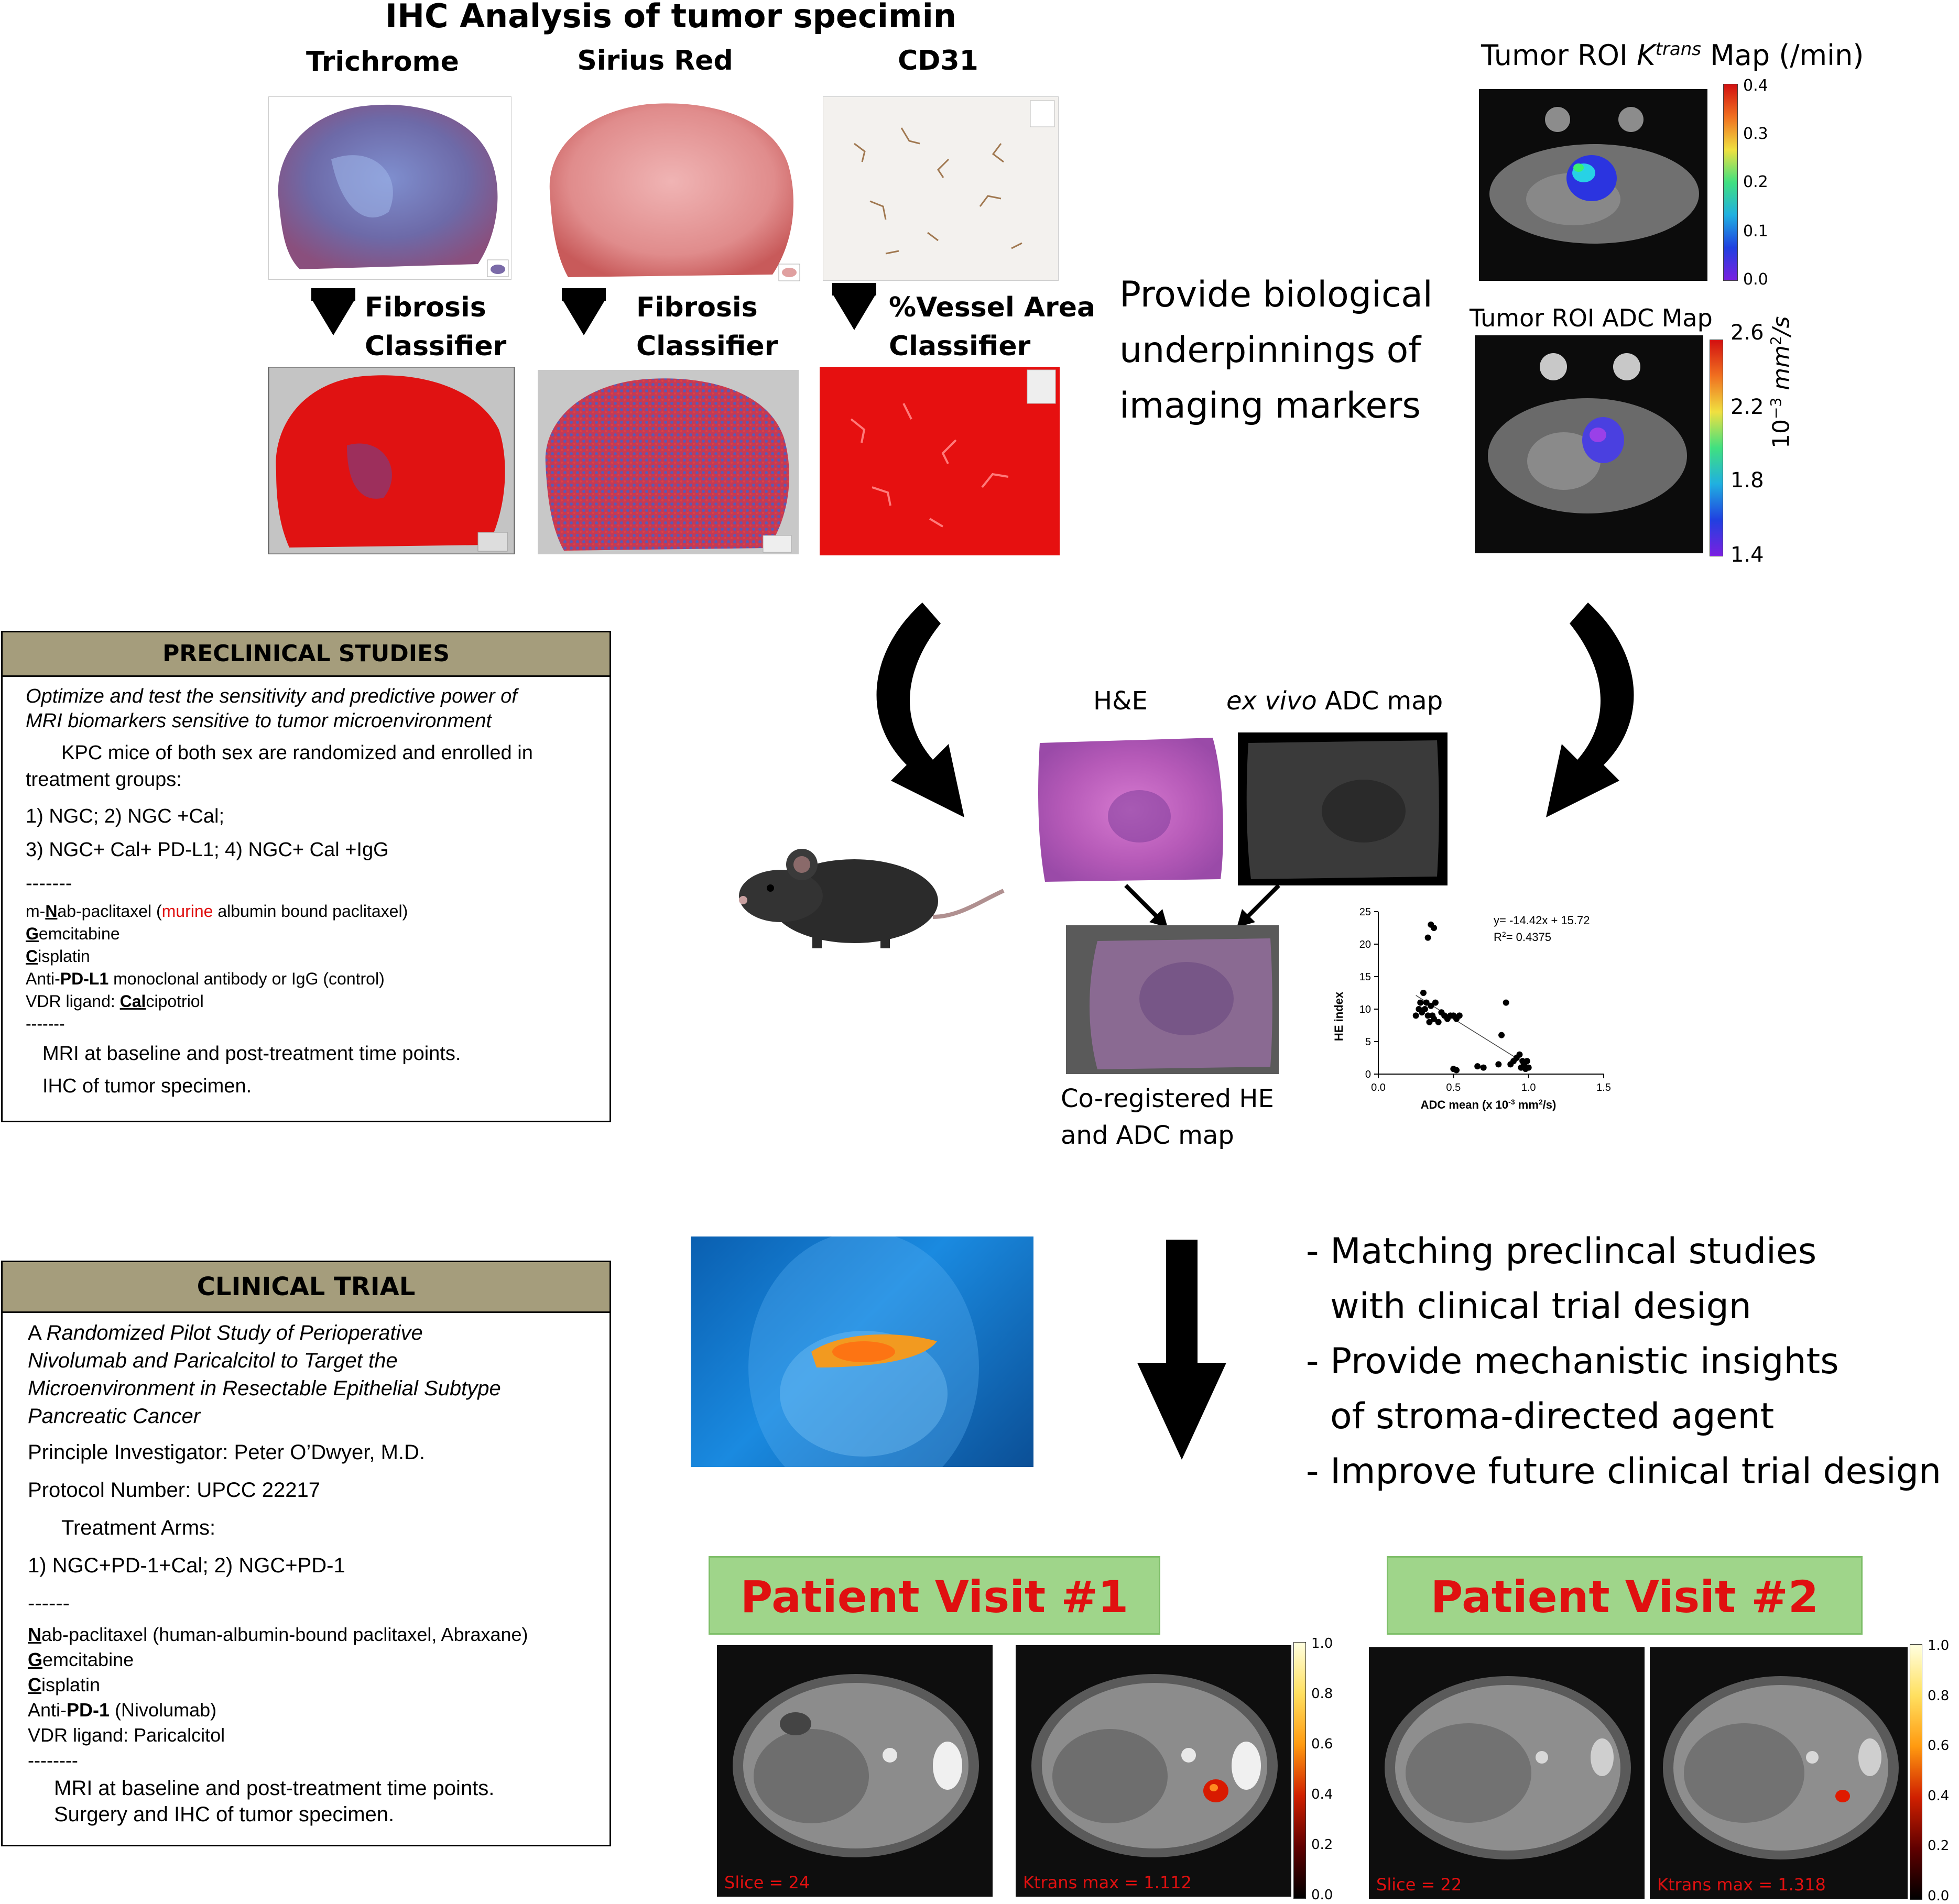  What do you see at coordinates (938, 60) in the screenshot?
I see `stain-label-cd31: CD31` at bounding box center [938, 60].